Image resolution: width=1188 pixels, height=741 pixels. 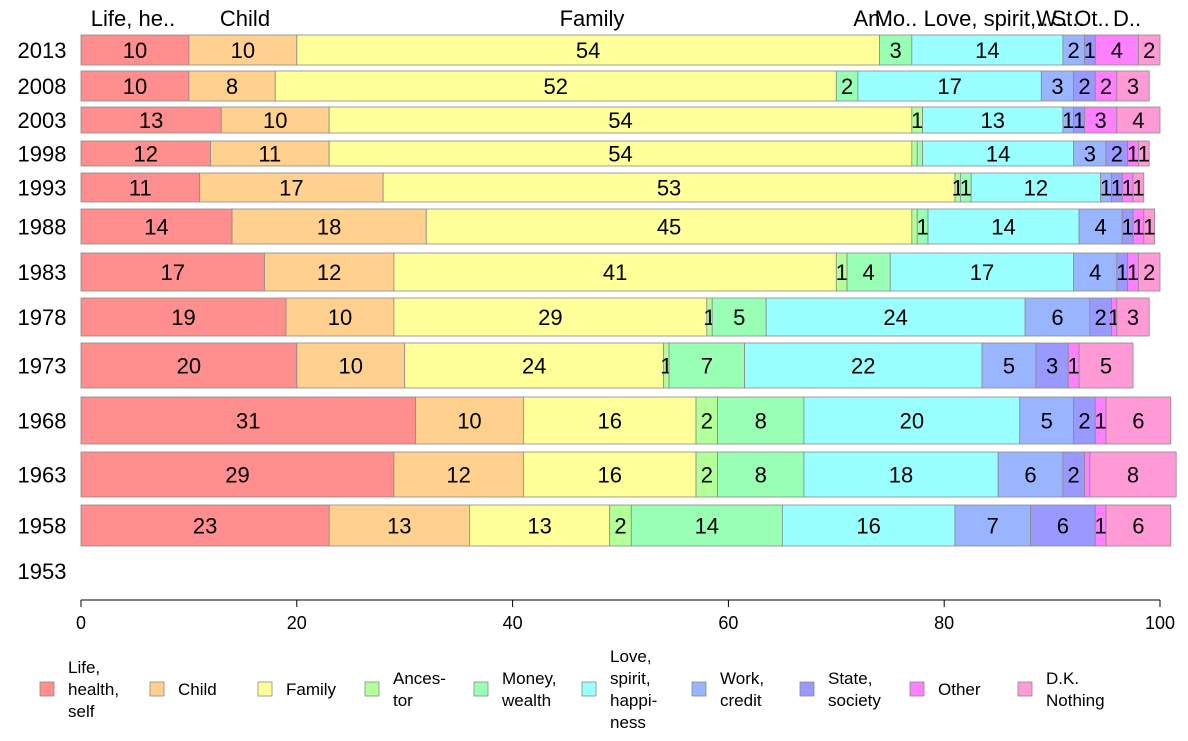 What do you see at coordinates (245, 18) in the screenshot?
I see `top-label: Child` at bounding box center [245, 18].